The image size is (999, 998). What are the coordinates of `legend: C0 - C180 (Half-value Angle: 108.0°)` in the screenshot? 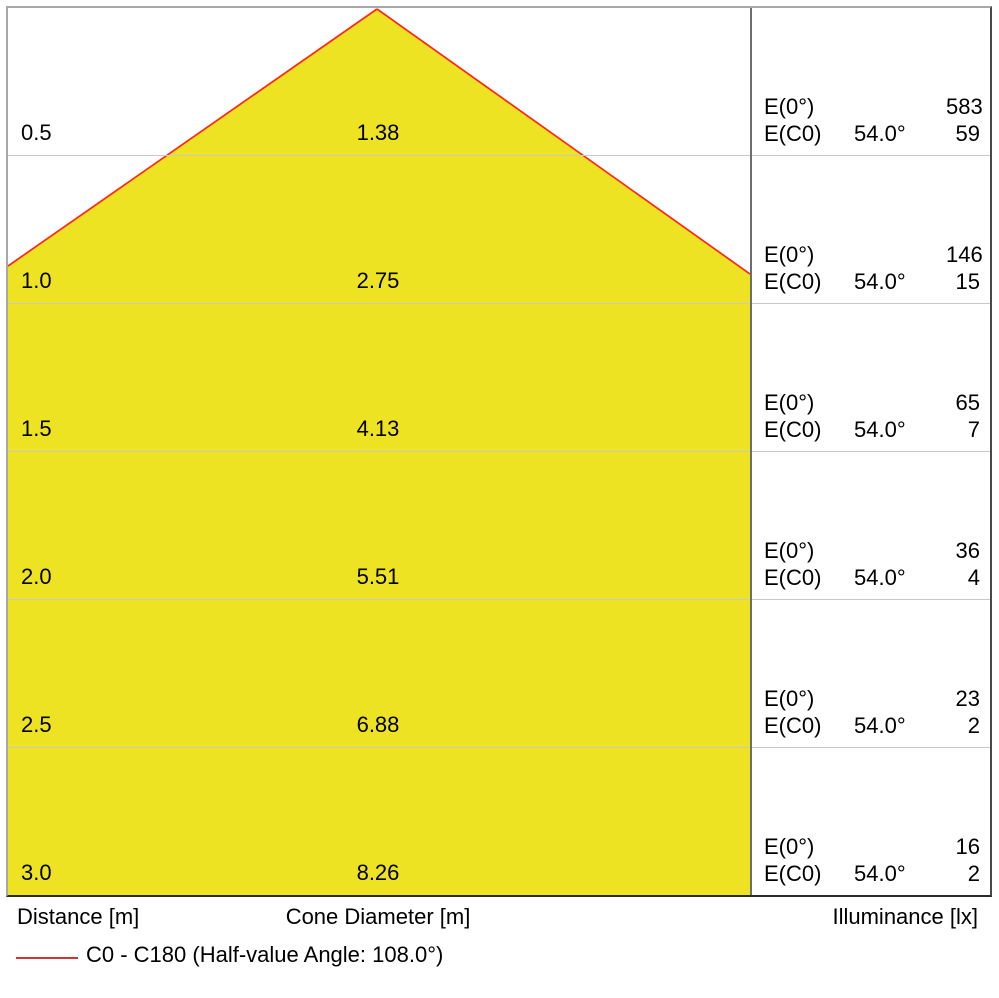 It's located at (499, 954).